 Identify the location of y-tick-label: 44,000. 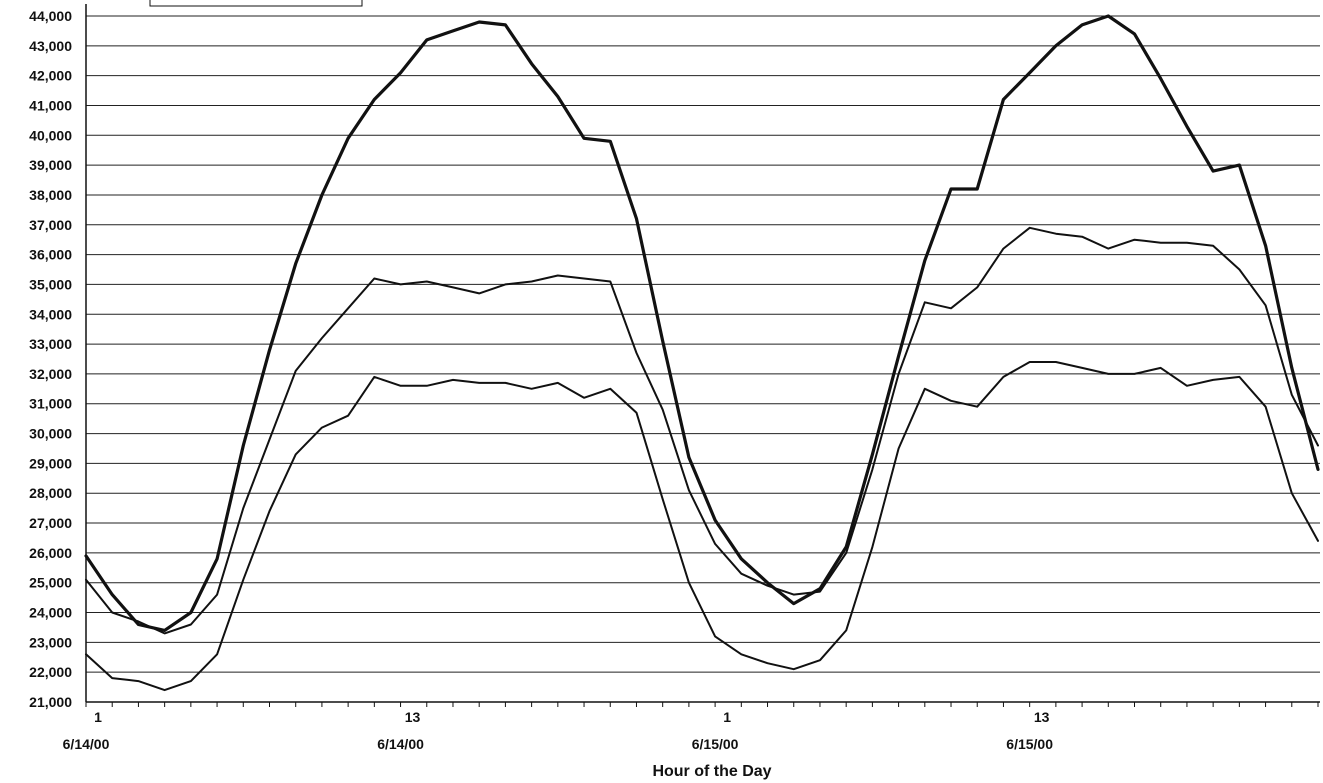
(50, 16).